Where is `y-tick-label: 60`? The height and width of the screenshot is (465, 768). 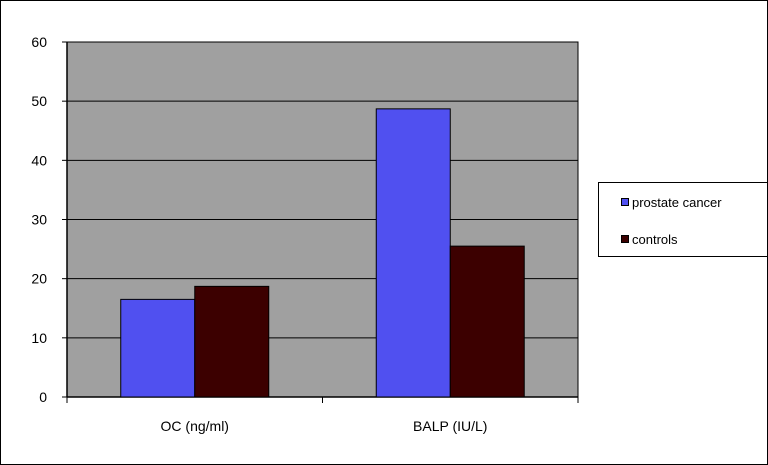 y-tick-label: 60 is located at coordinates (39, 42).